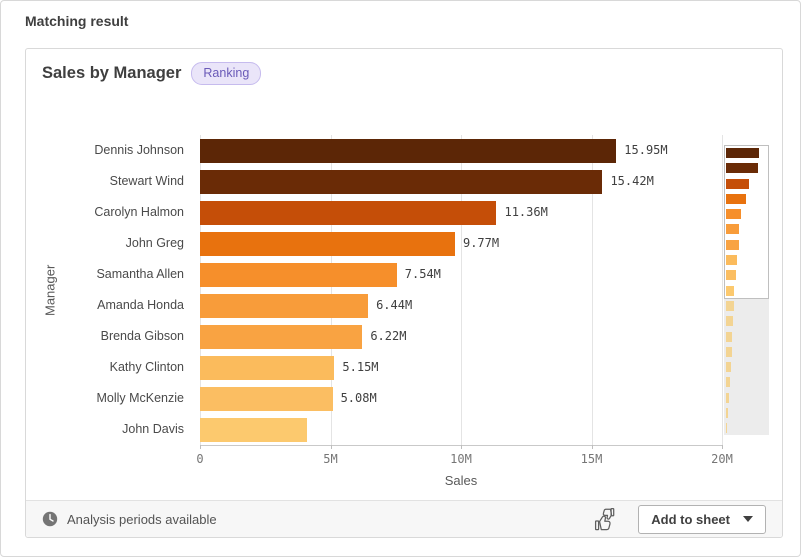  I want to click on chart-scrollbar, so click(746, 290).